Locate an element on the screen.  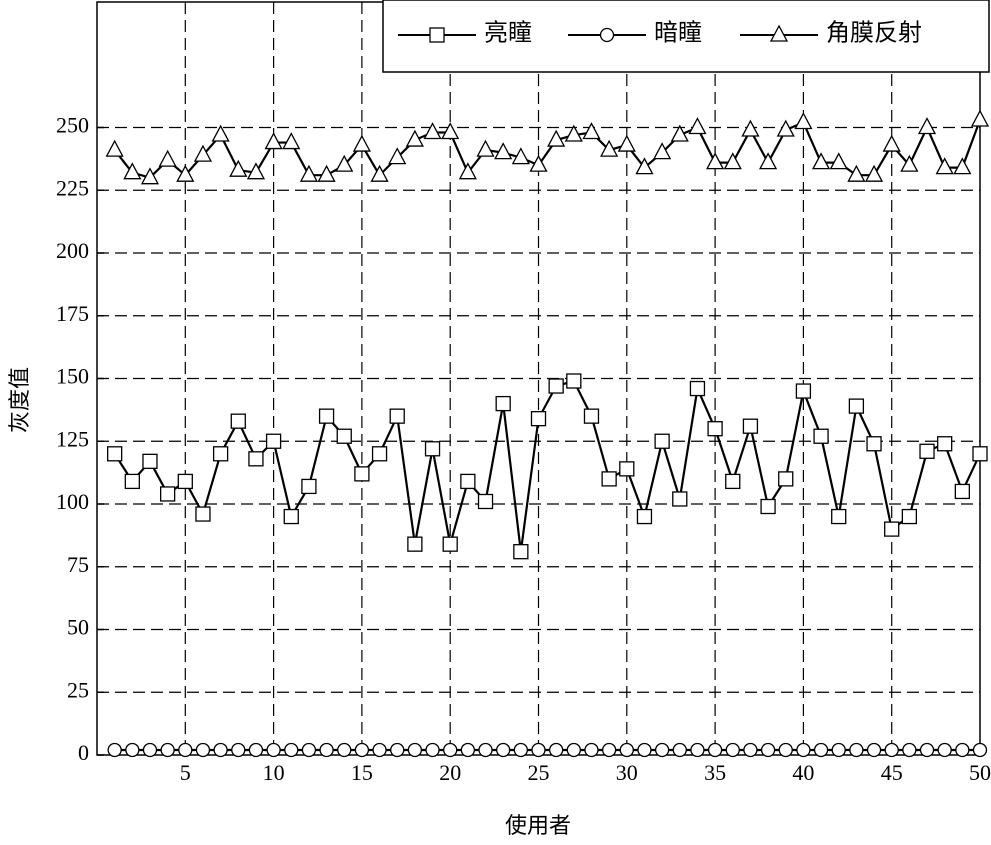
y-tick-label: 75 is located at coordinates (78, 564).